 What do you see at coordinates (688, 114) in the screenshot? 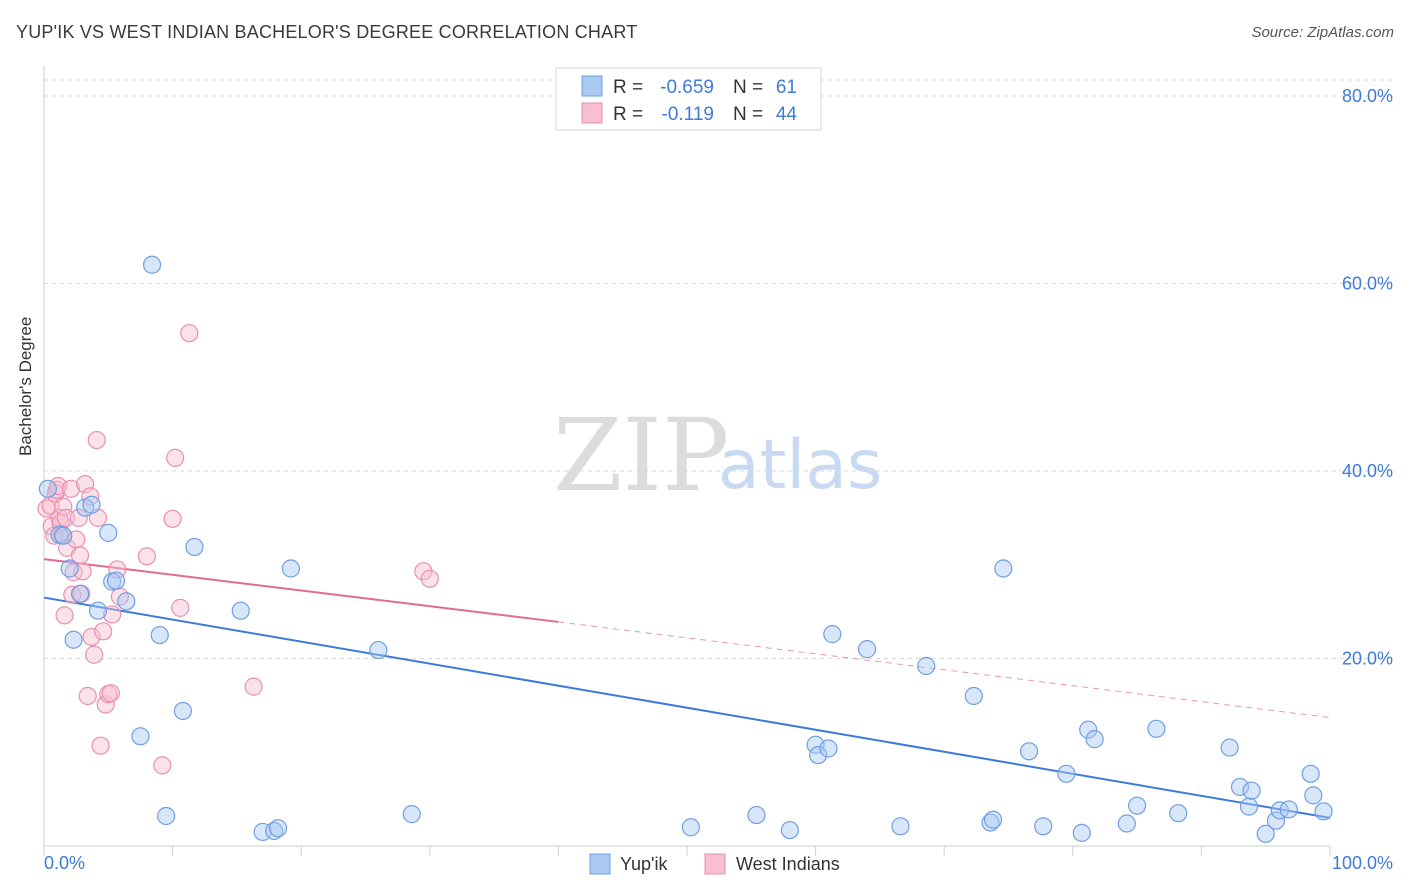
I see `west-indians-r-value: -0.119` at bounding box center [688, 114].